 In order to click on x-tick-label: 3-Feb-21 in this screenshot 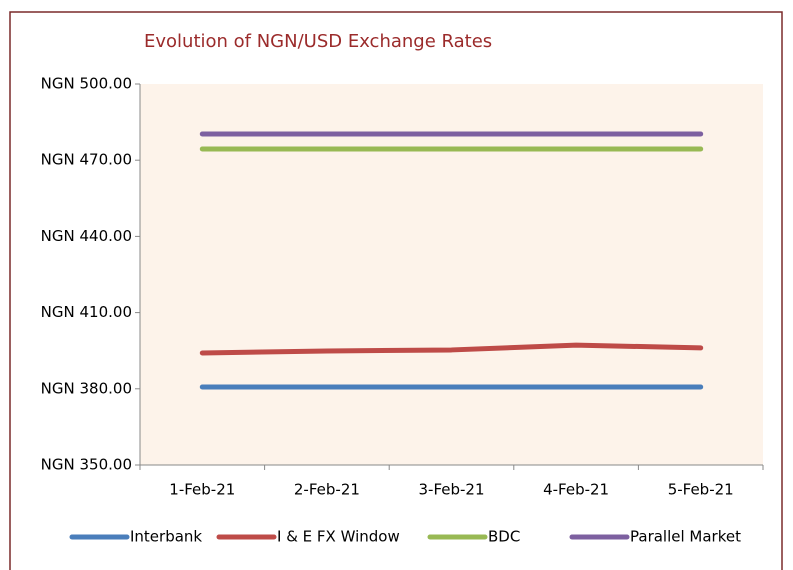, I will do `click(451, 490)`.